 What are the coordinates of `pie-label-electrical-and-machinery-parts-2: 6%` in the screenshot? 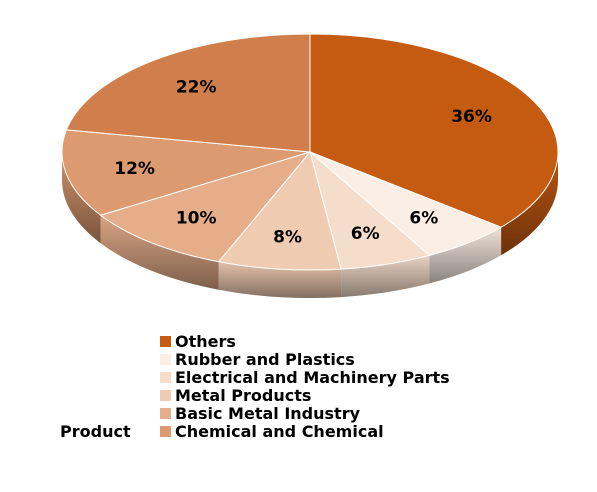 It's located at (365, 234).